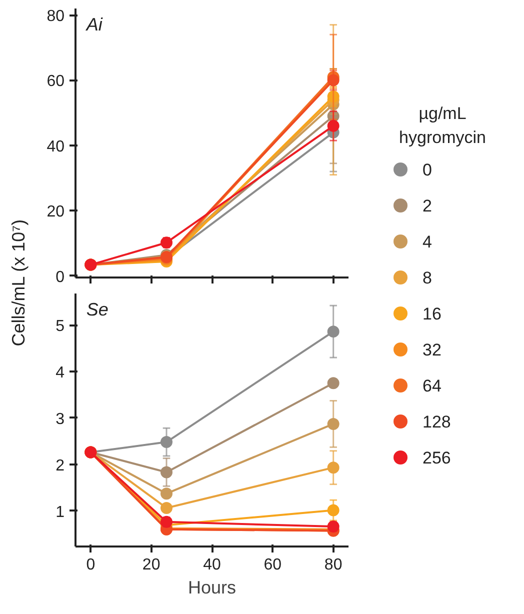  I want to click on y-tick-label: 40, so click(55, 147).